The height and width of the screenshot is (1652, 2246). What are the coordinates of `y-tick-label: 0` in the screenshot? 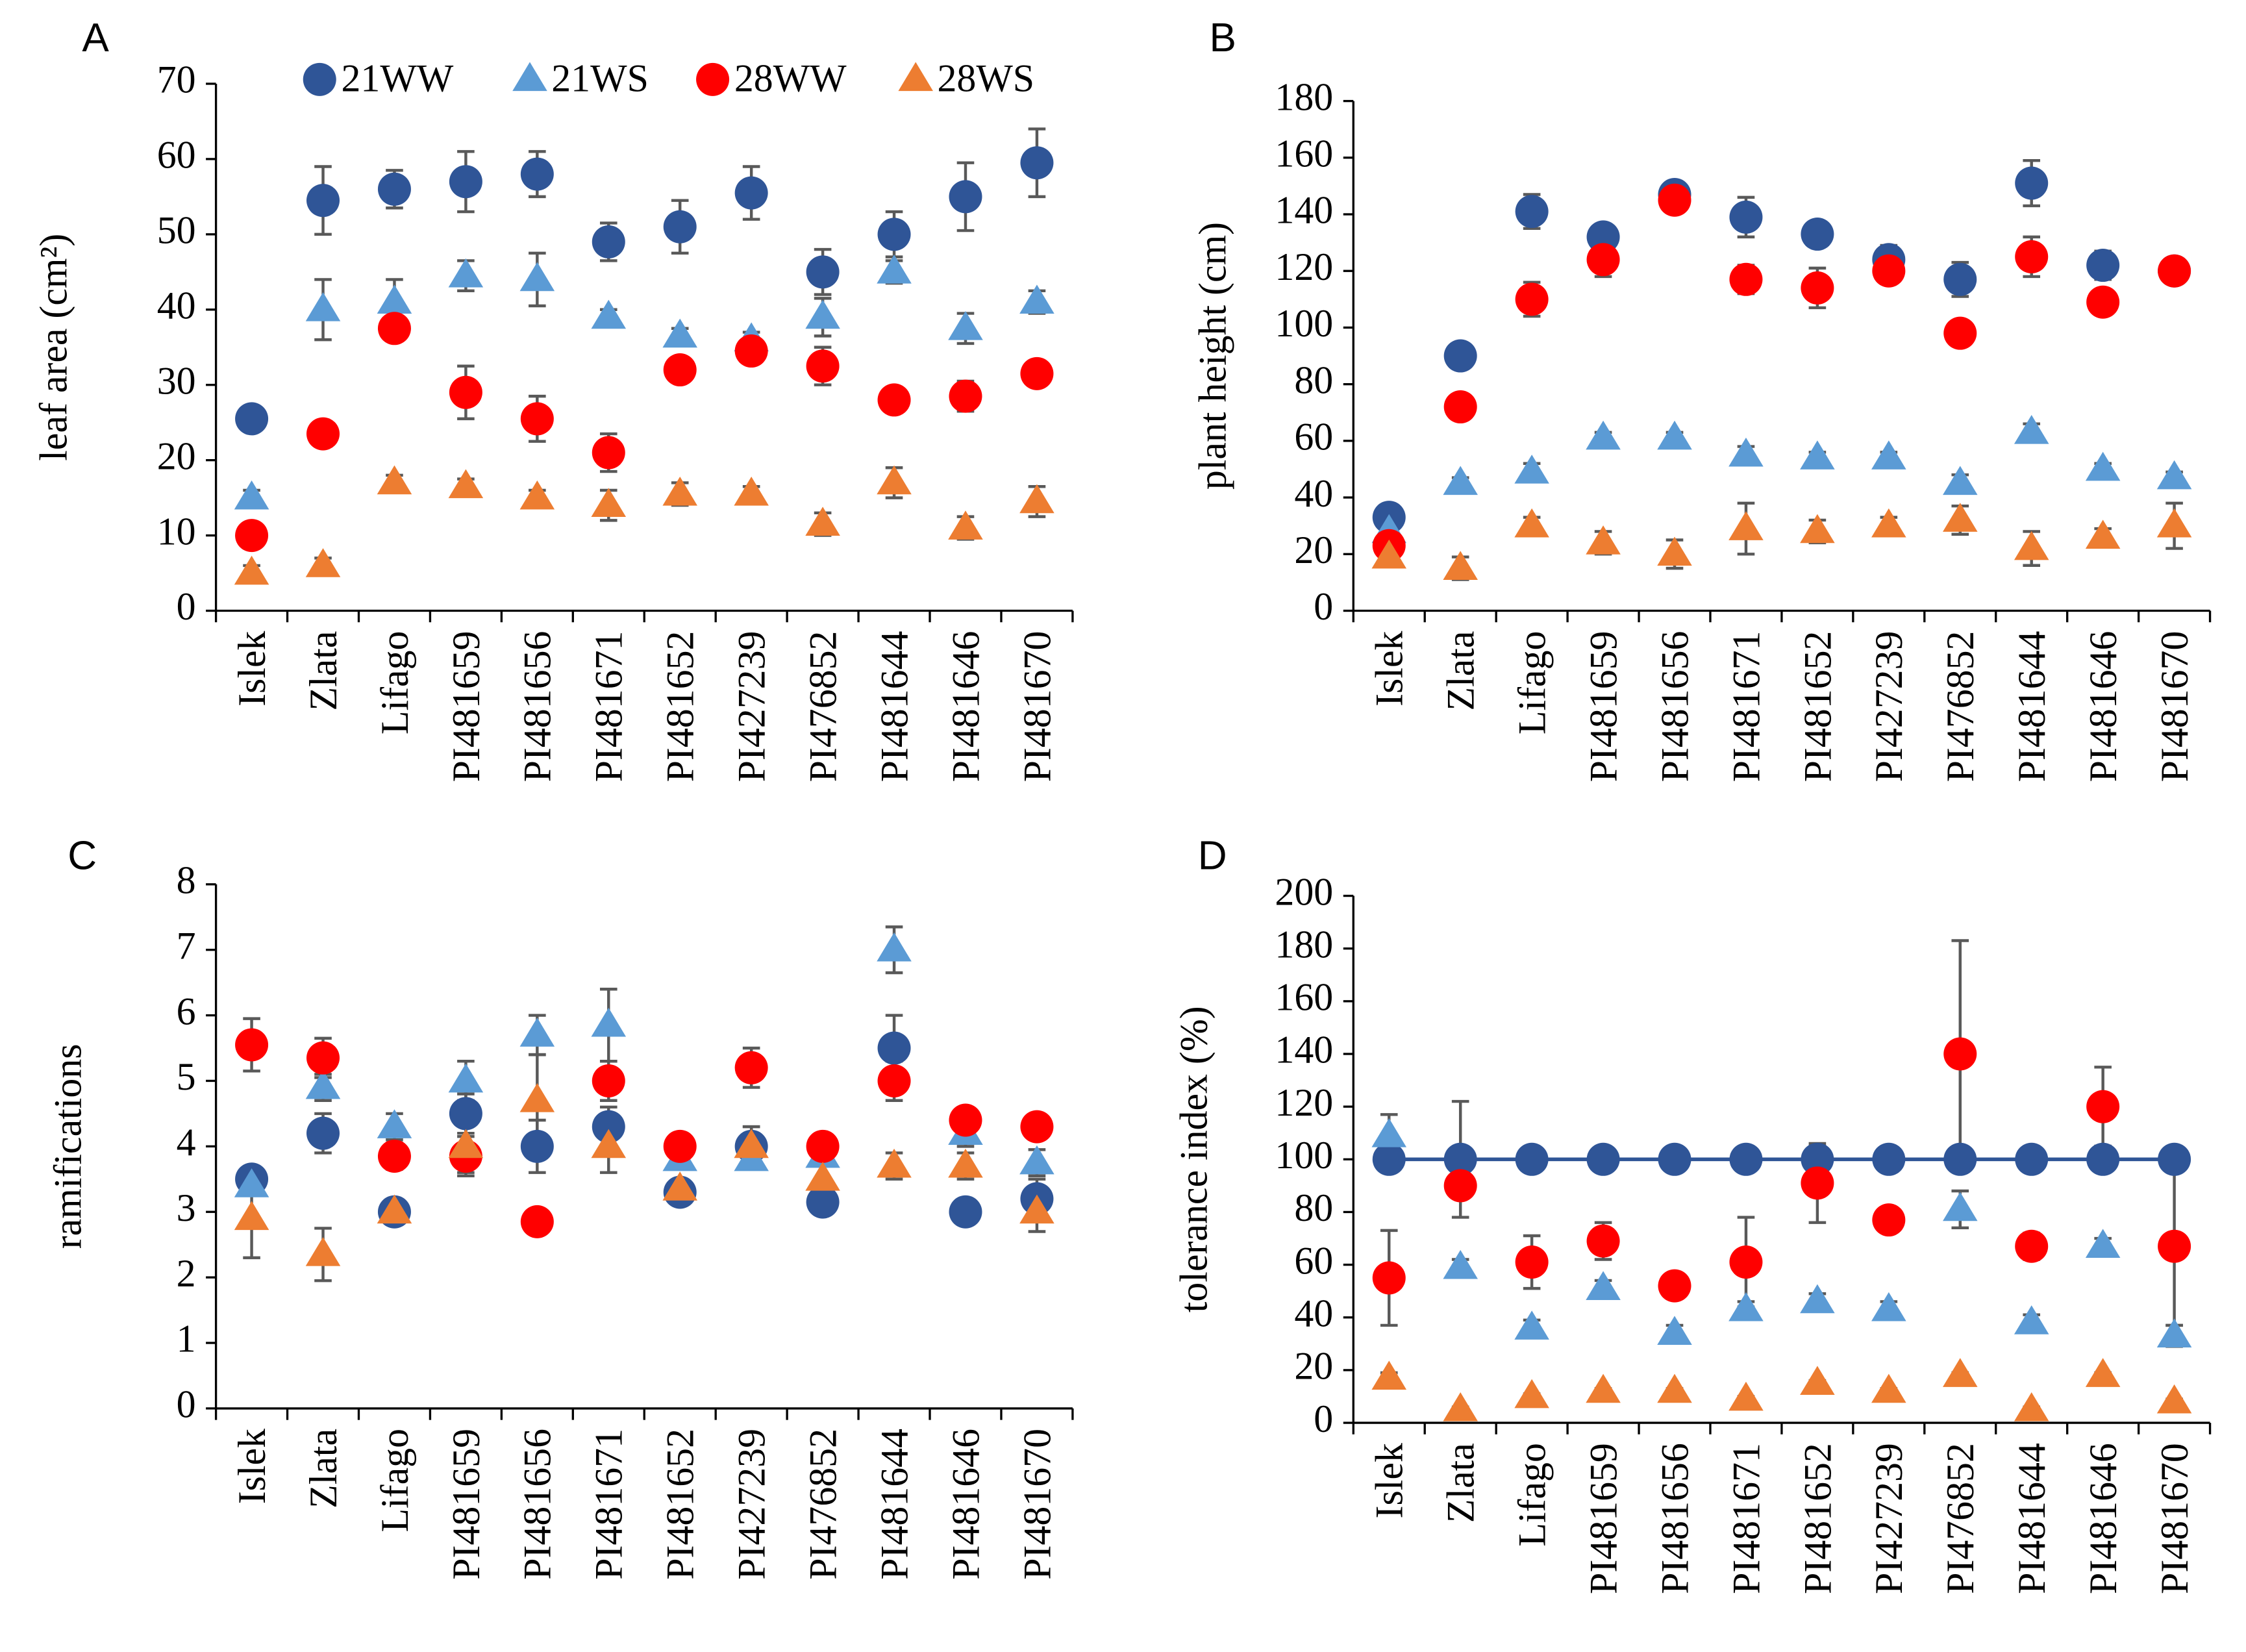 It's located at (186, 607).